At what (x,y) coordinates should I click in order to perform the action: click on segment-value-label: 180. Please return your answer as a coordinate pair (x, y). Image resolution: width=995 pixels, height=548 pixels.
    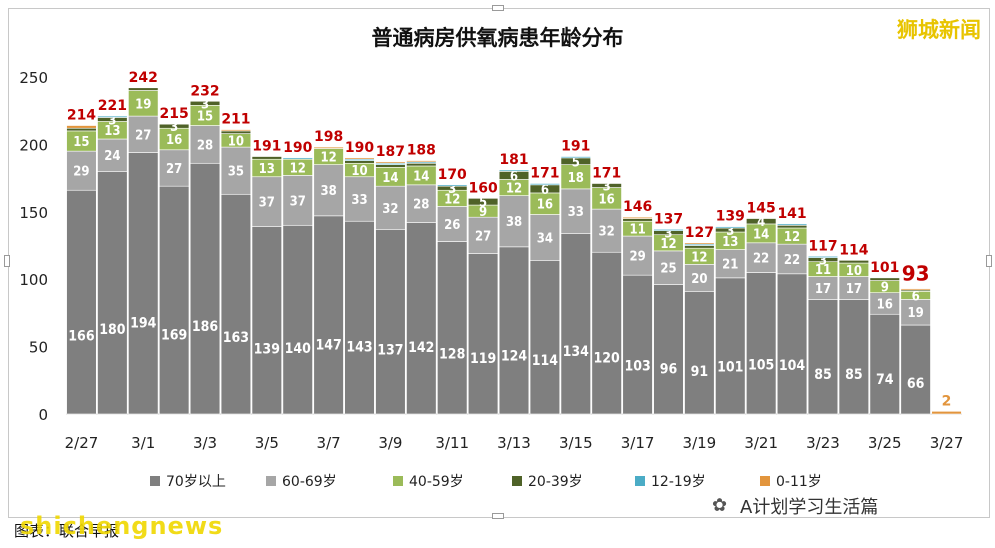
    Looking at the image, I should click on (112, 330).